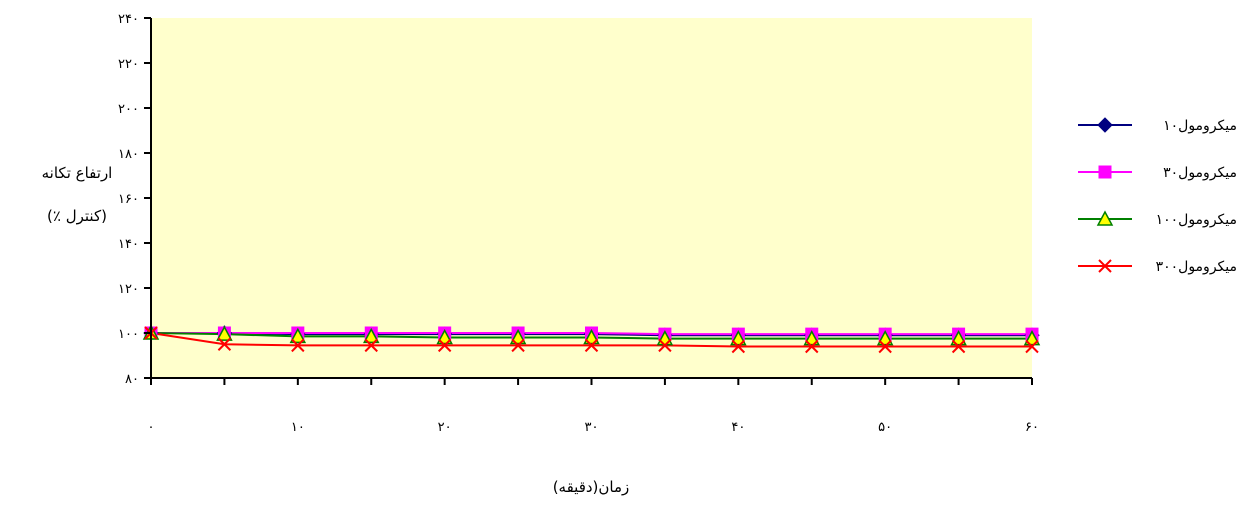 This screenshot has height=512, width=1247. What do you see at coordinates (77, 173) in the screenshot?
I see `y-axis-title-line-1: ارتفاع تکانه` at bounding box center [77, 173].